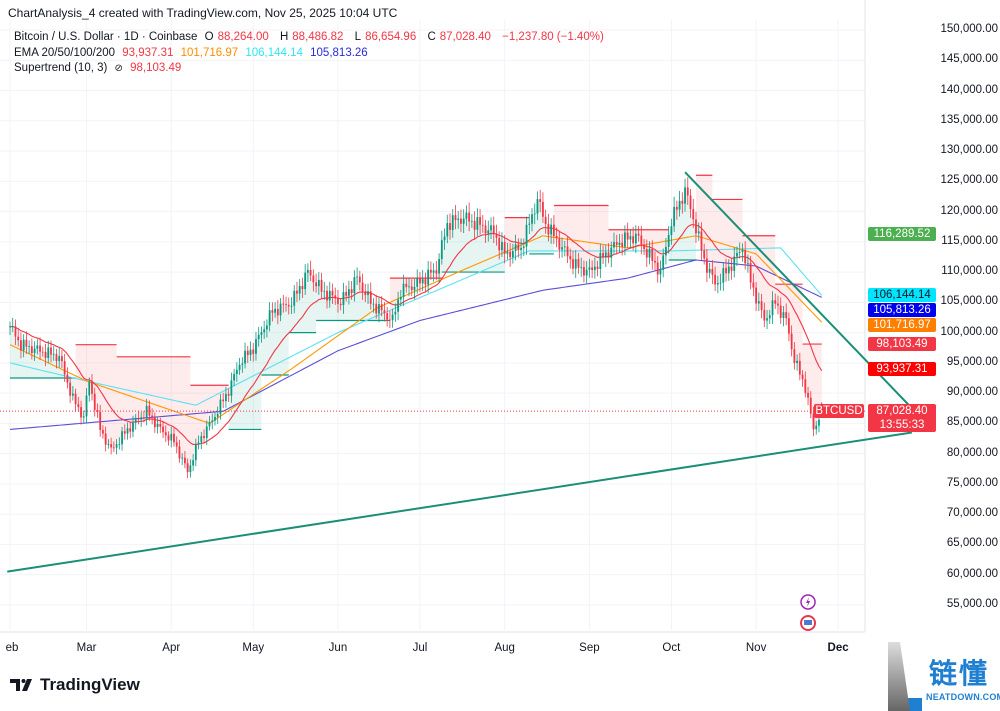  Describe the element at coordinates (839, 411) in the screenshot. I see `symbol-tag: BTCUSD` at that location.